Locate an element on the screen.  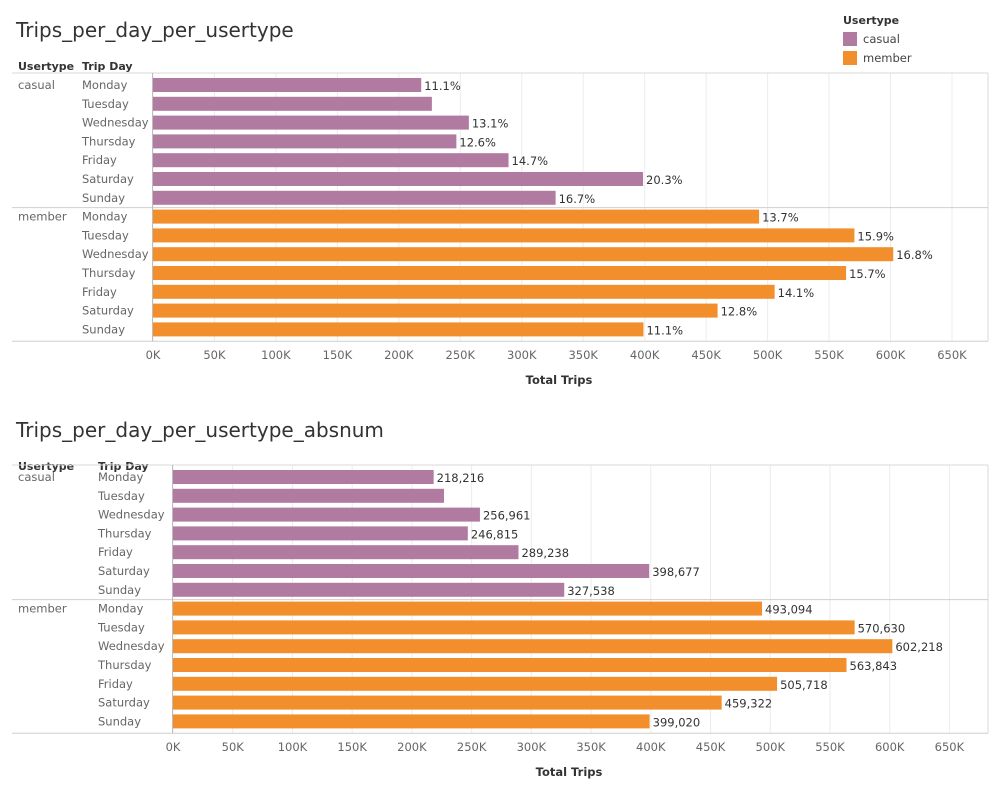
day-label: Wednesday is located at coordinates (115, 254).